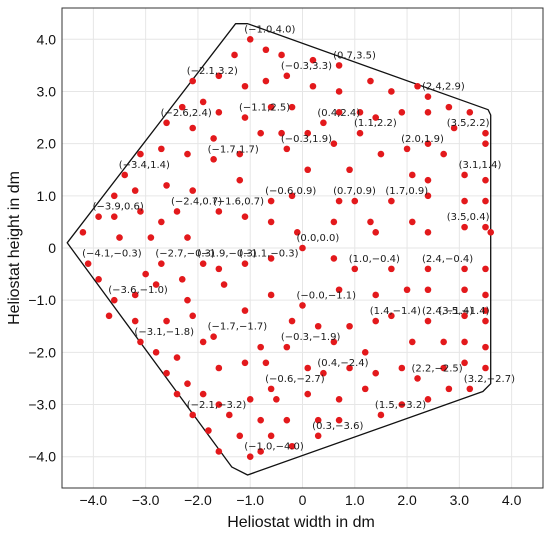 This screenshot has width=550, height=533. I want to click on point-label: (1.5,−3.2), so click(400, 405).